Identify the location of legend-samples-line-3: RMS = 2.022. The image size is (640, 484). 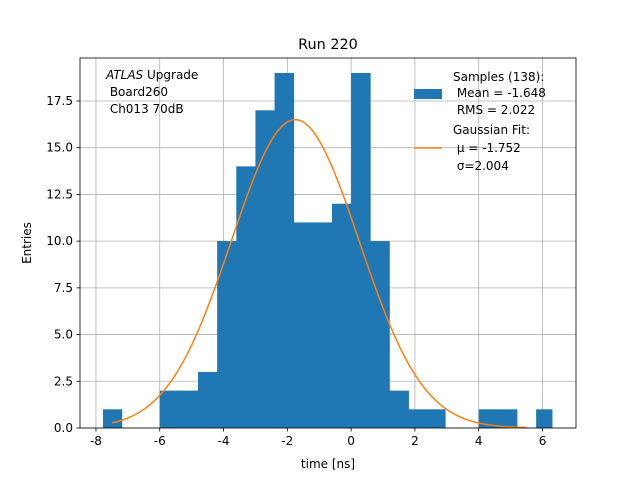
(494, 110).